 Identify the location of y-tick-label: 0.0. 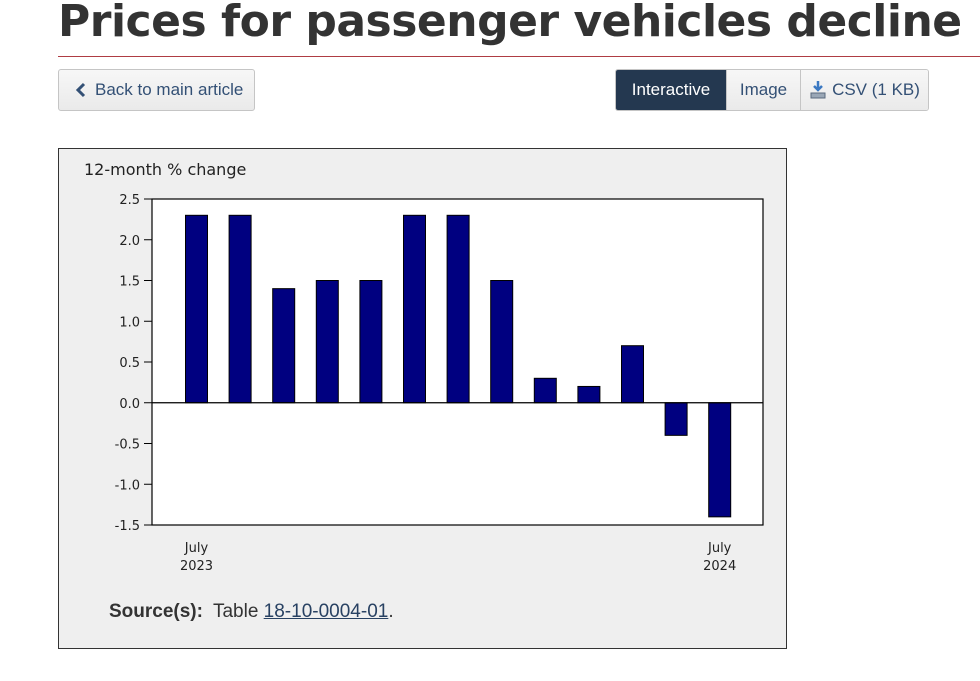
(129, 404).